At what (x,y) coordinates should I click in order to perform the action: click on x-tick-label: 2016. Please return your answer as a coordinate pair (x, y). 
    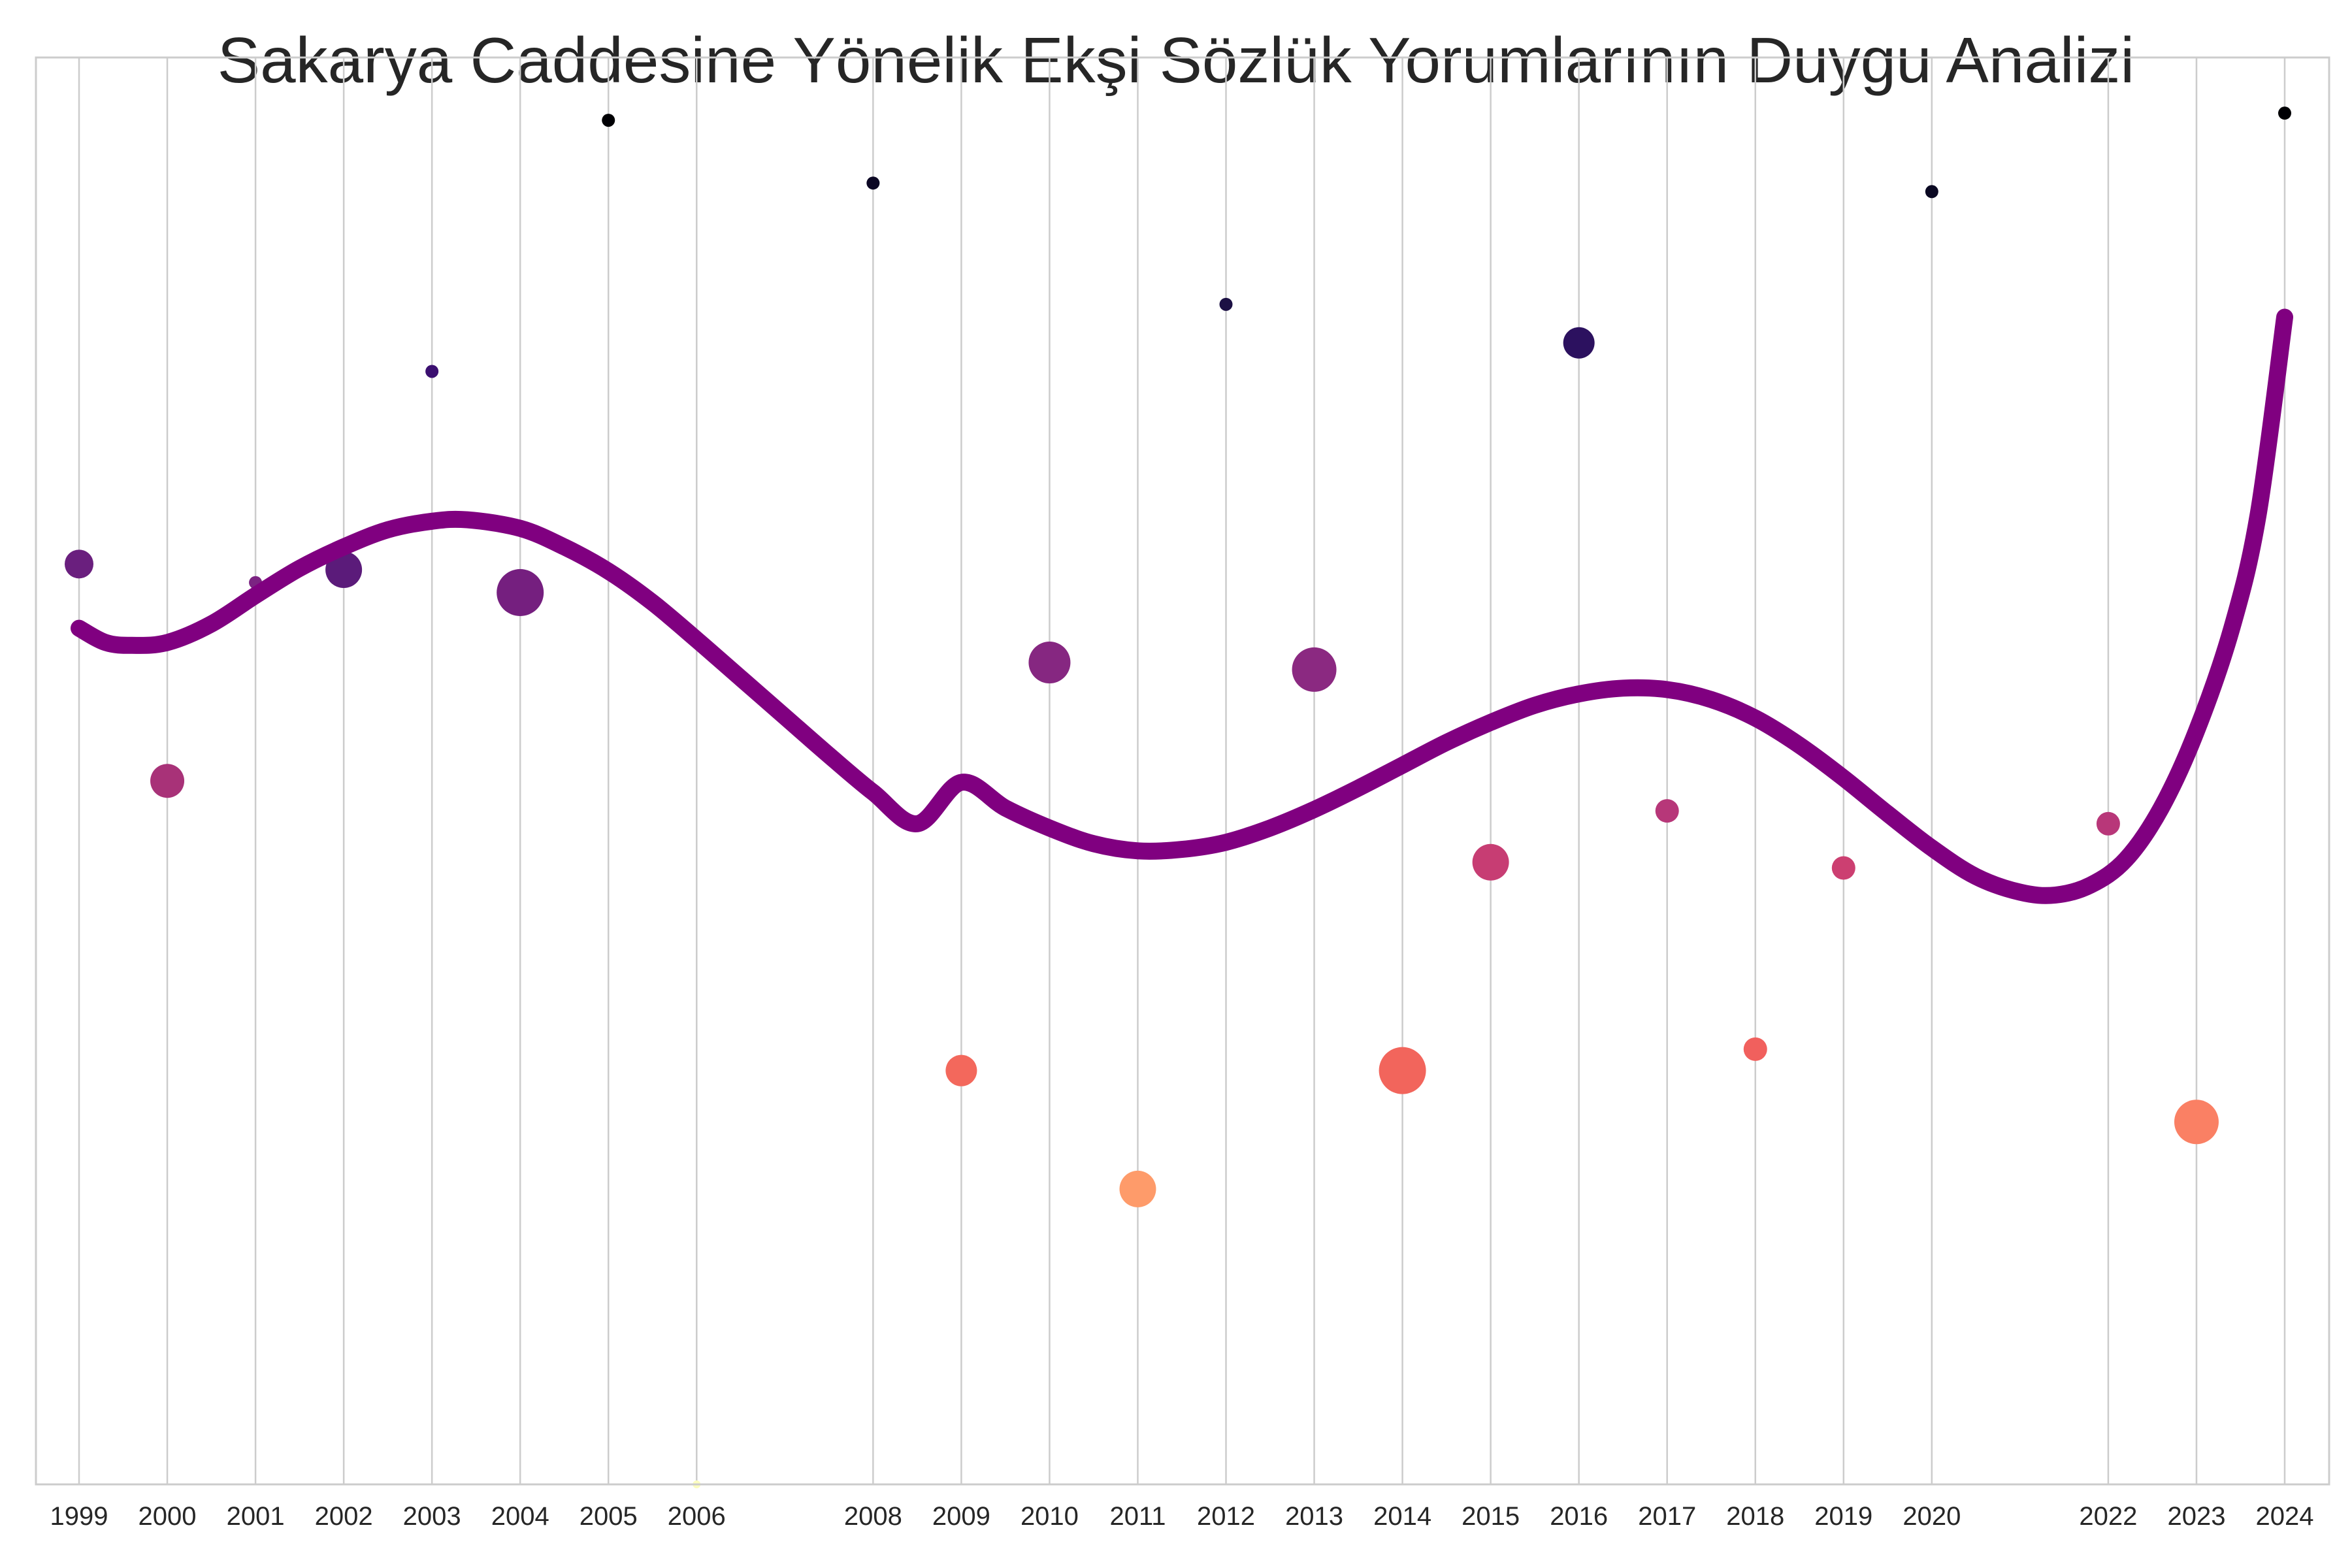
    Looking at the image, I should click on (1579, 1516).